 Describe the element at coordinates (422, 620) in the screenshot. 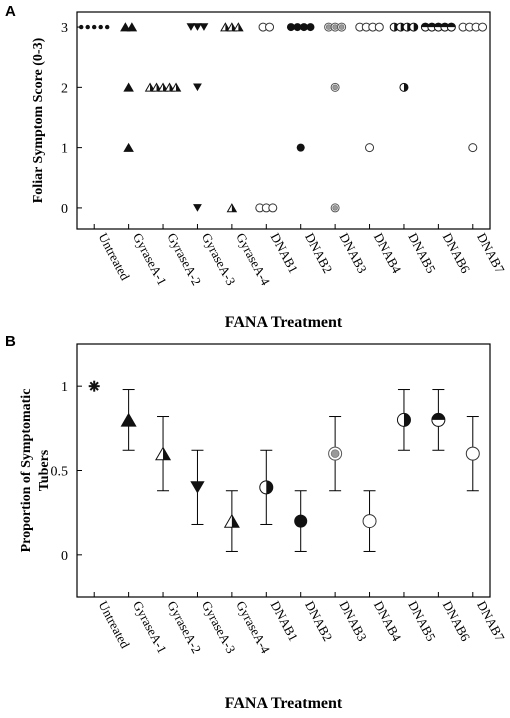

I see `x-tick-label-dnab5: DNAB5` at that location.